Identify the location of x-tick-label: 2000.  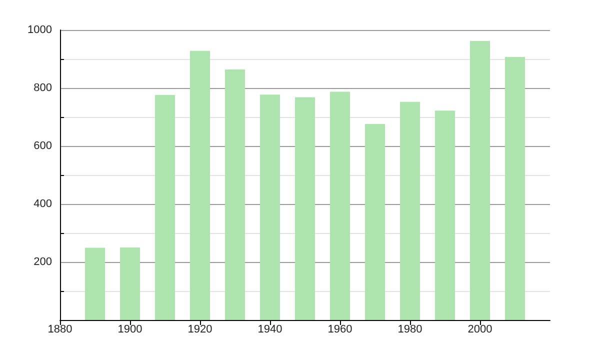
(480, 330).